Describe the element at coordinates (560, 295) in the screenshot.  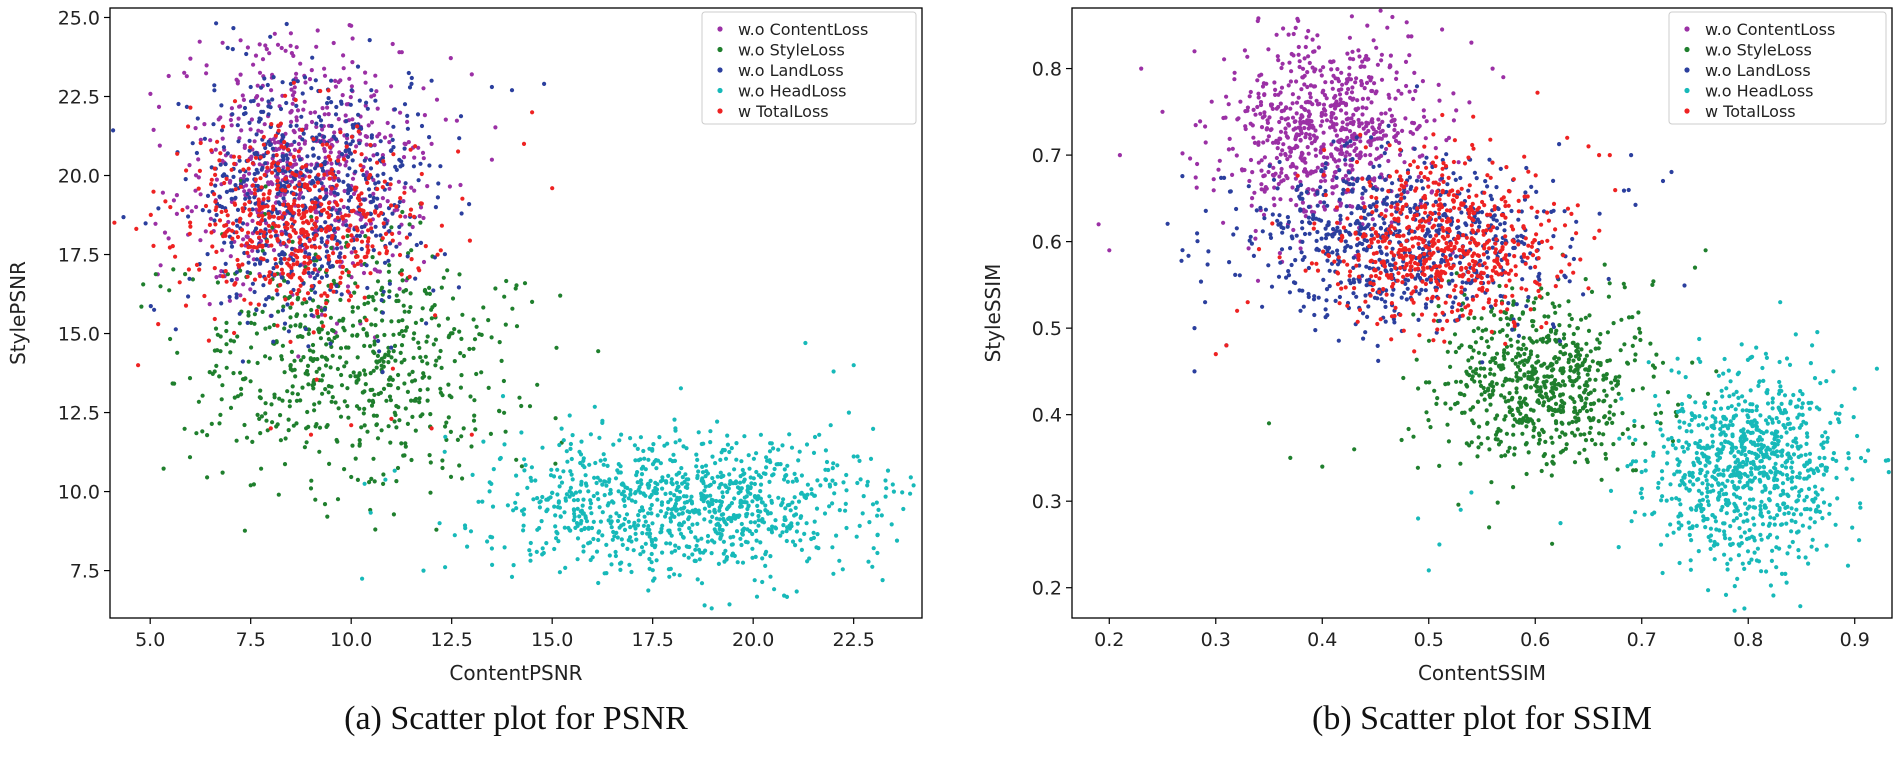
I see `outlier-point-w-o-styleloss` at that location.